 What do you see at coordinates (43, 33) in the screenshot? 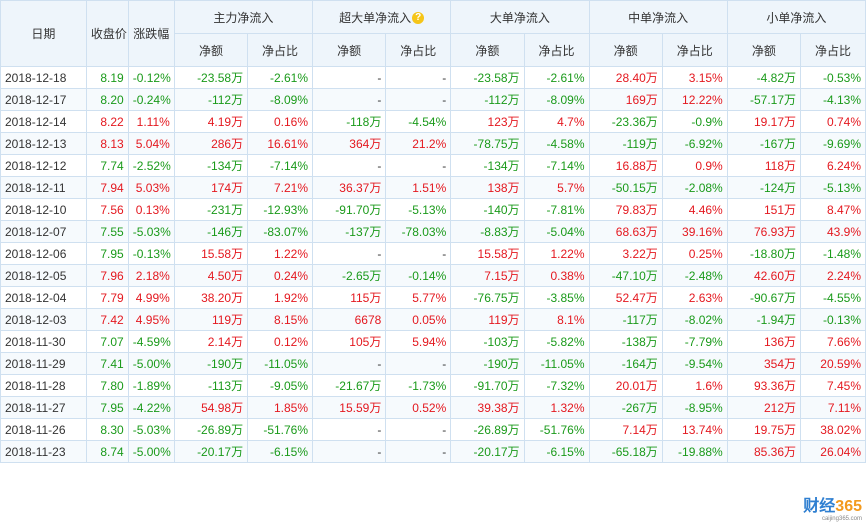
I see `header-date: 日期` at bounding box center [43, 33].